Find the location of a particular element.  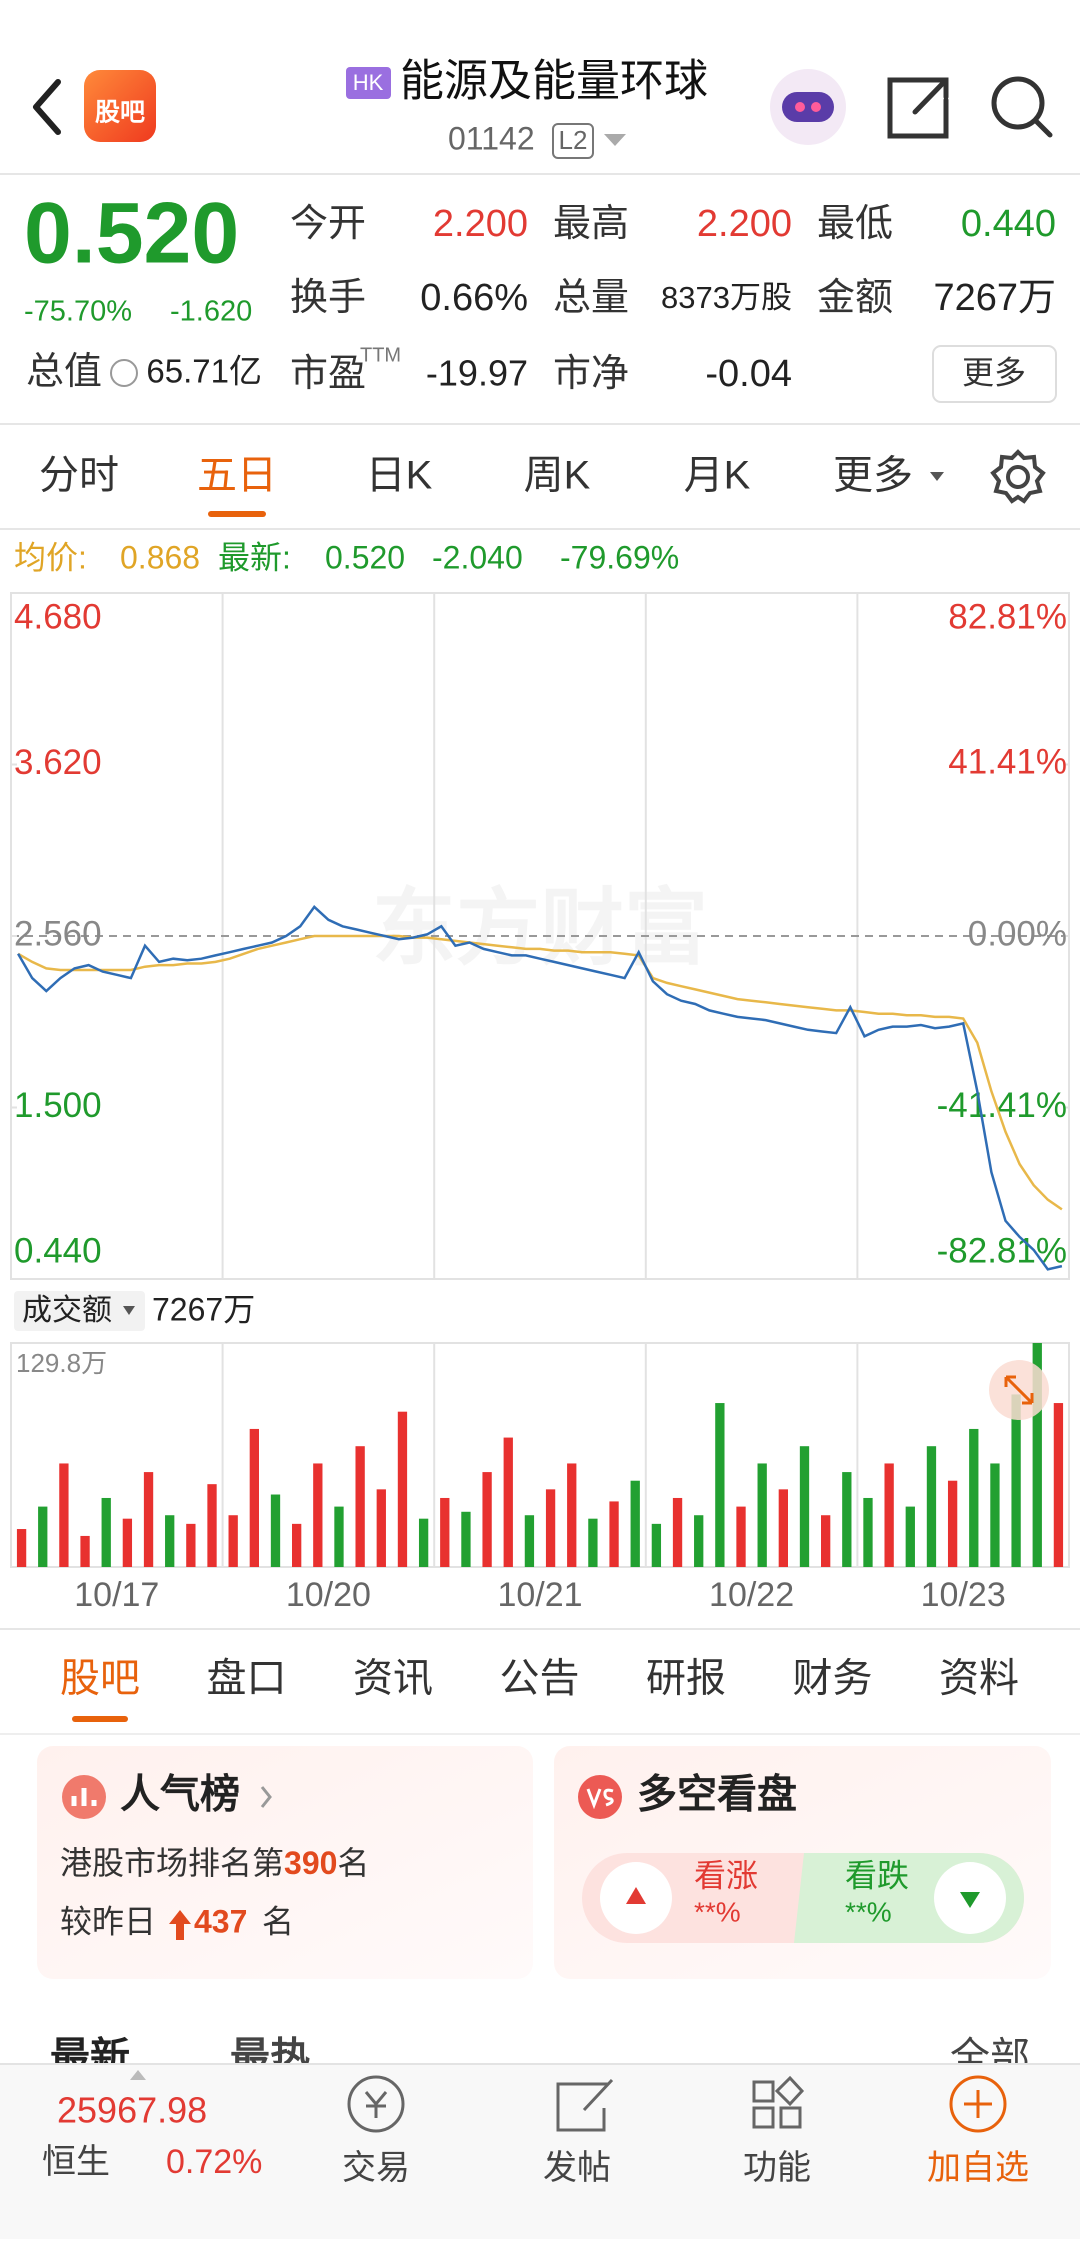

info-icon is located at coordinates (124, 373).